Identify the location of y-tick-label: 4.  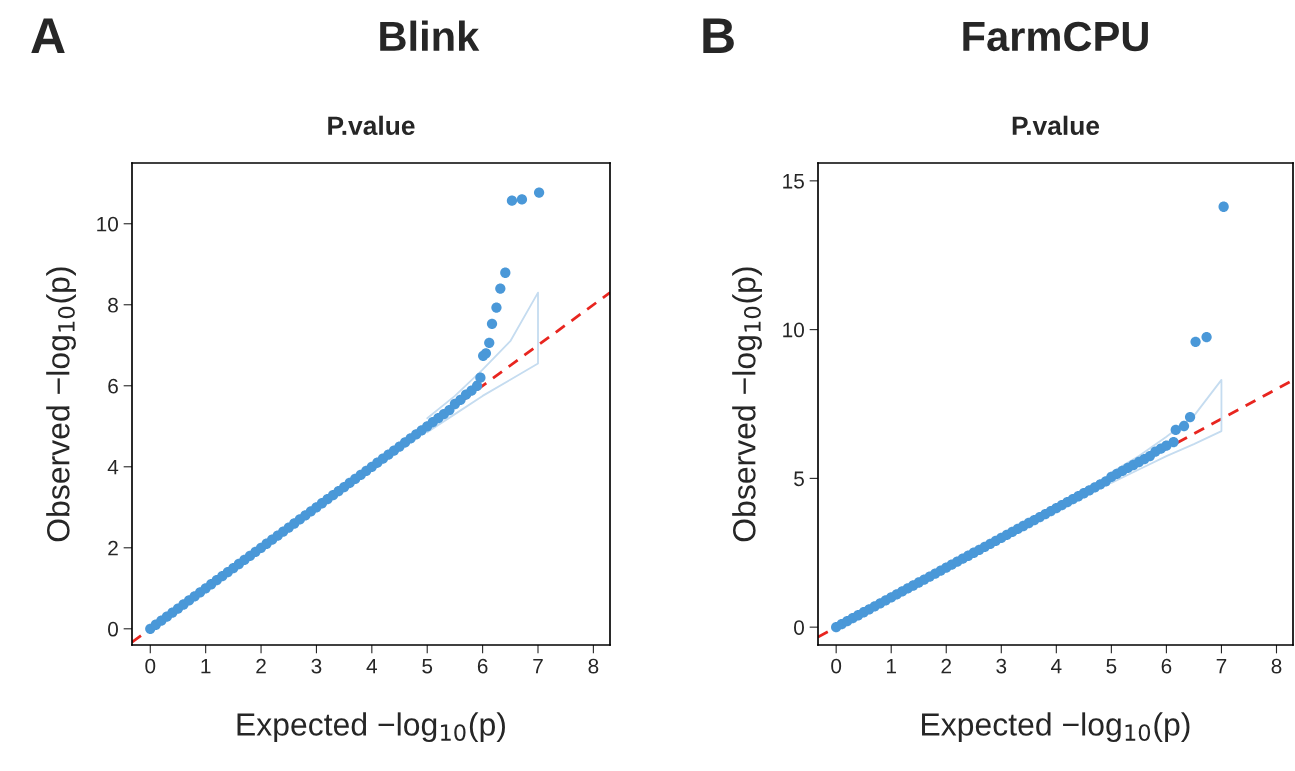
(113, 467).